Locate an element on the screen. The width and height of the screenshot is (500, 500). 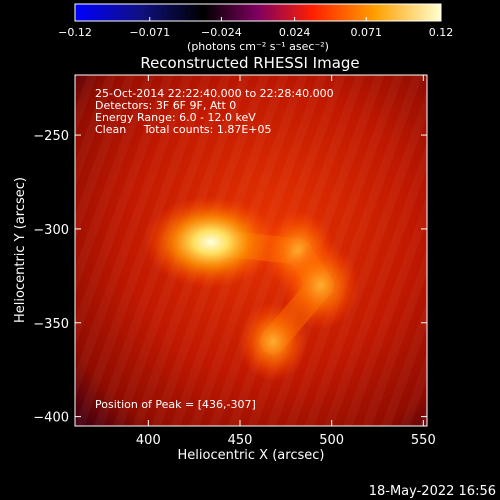
colorbar-tick-label: −0.071 is located at coordinates (149, 32).